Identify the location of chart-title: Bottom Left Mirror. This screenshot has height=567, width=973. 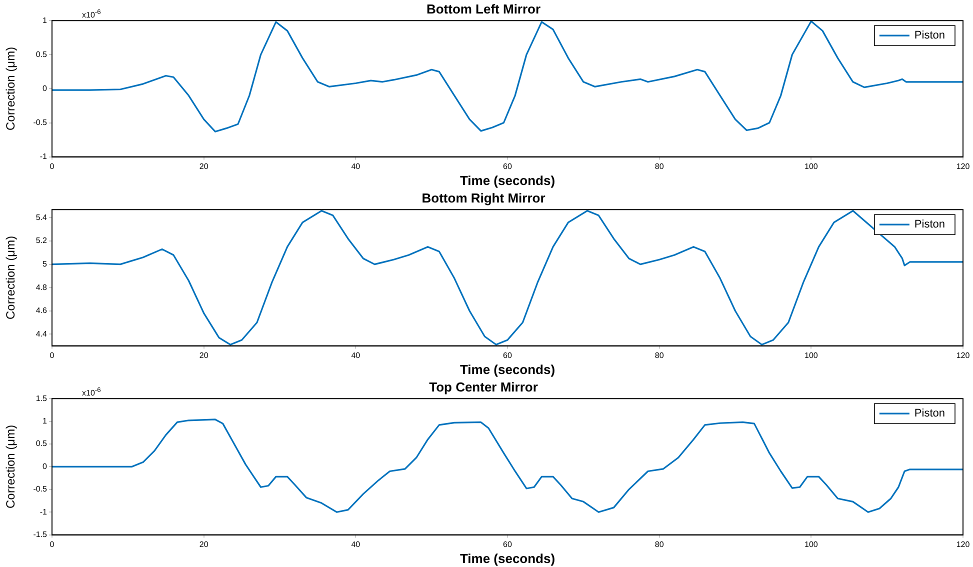
(483, 8).